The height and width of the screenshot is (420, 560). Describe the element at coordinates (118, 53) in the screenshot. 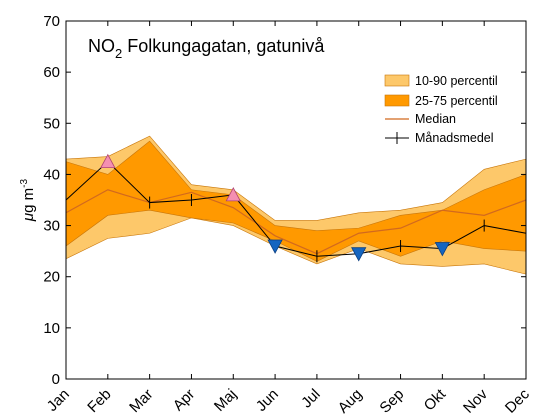

I see `title-subscript: 2` at that location.